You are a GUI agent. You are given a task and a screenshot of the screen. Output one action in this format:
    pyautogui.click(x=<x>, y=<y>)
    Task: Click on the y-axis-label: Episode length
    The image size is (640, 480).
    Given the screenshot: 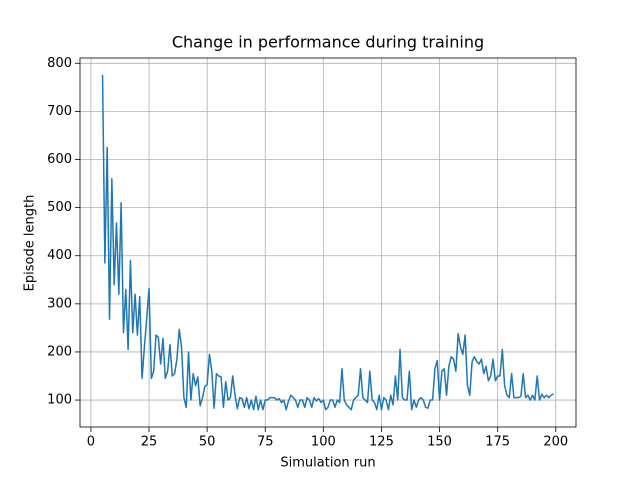 What is the action you would take?
    pyautogui.click(x=30, y=243)
    